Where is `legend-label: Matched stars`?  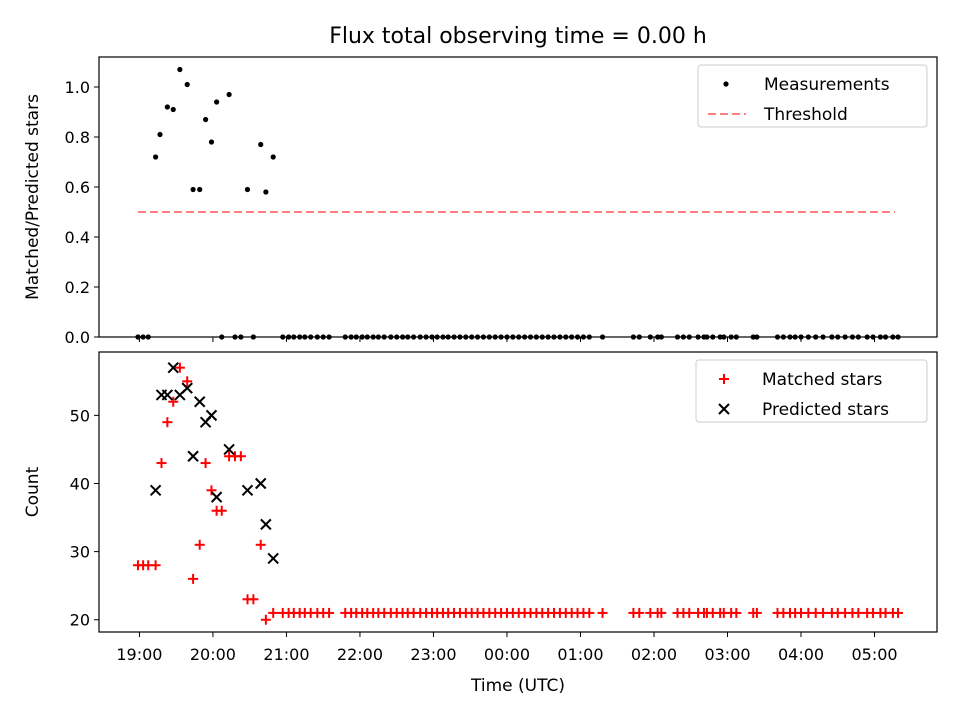 legend-label: Matched stars is located at coordinates (822, 380).